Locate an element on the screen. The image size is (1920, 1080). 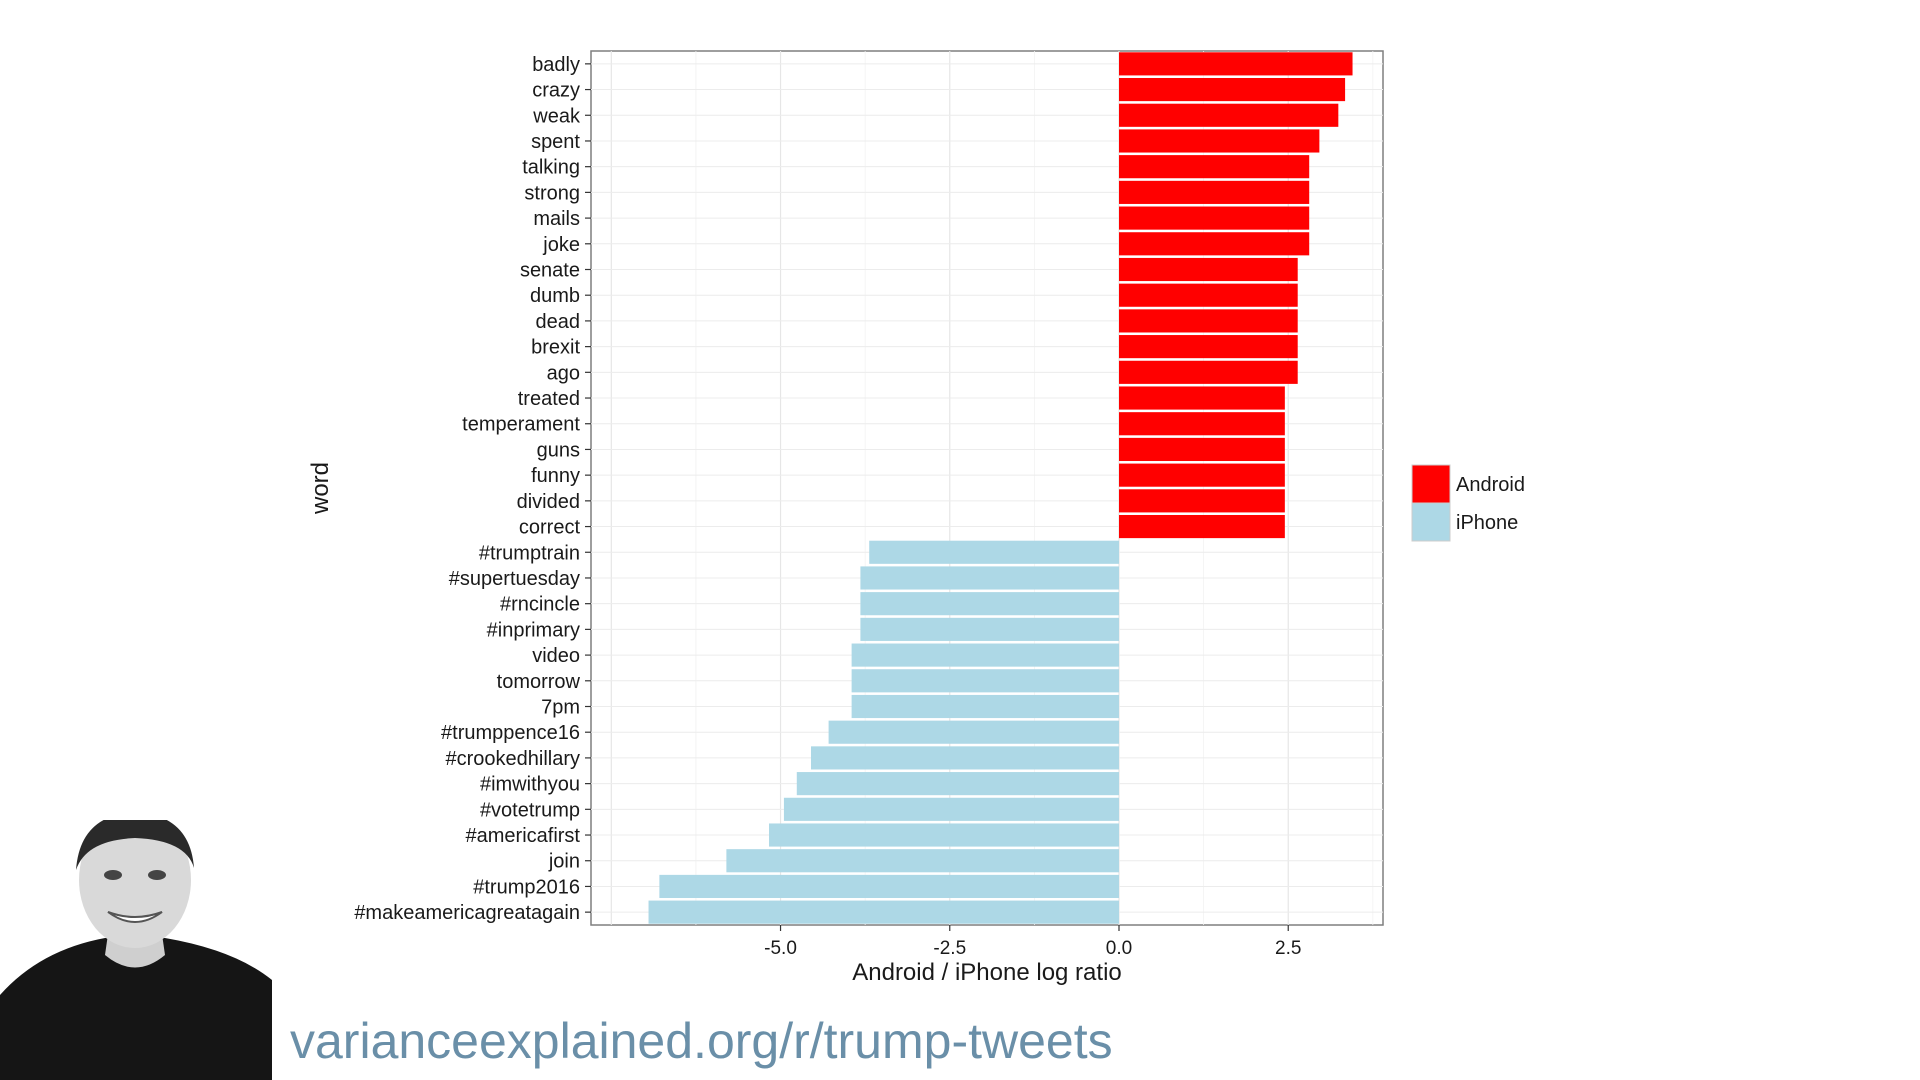
bar-brexit is located at coordinates (1208, 347).